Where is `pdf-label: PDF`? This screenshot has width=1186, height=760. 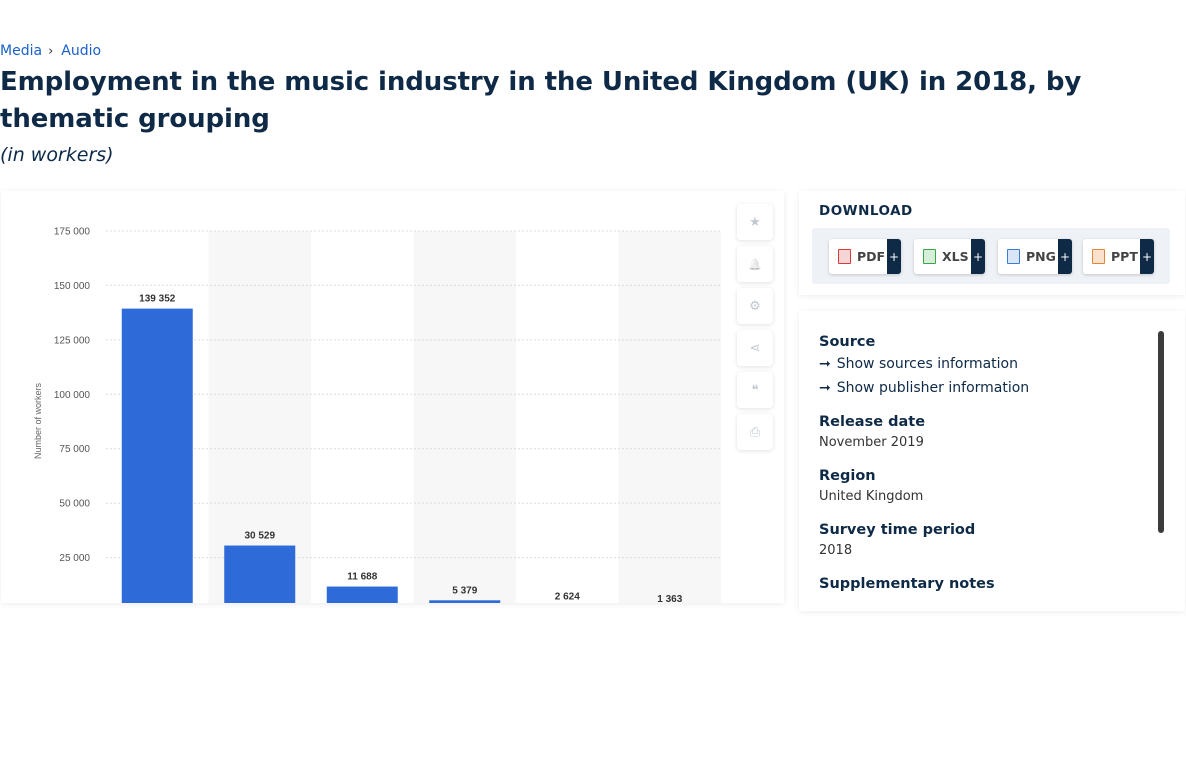 pdf-label: PDF is located at coordinates (871, 256).